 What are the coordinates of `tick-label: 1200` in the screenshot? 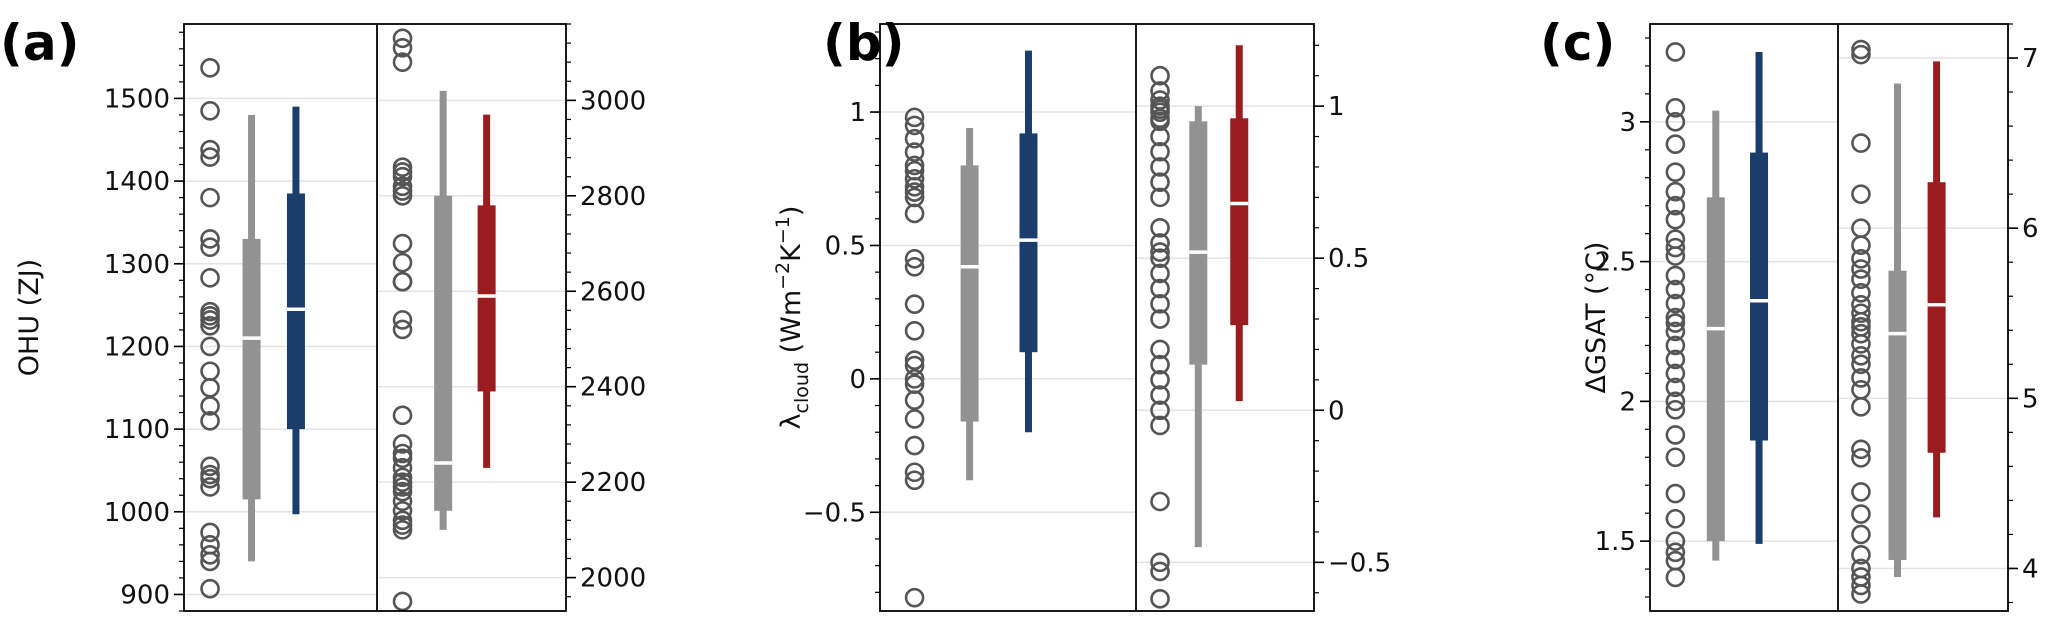 It's located at (137, 347).